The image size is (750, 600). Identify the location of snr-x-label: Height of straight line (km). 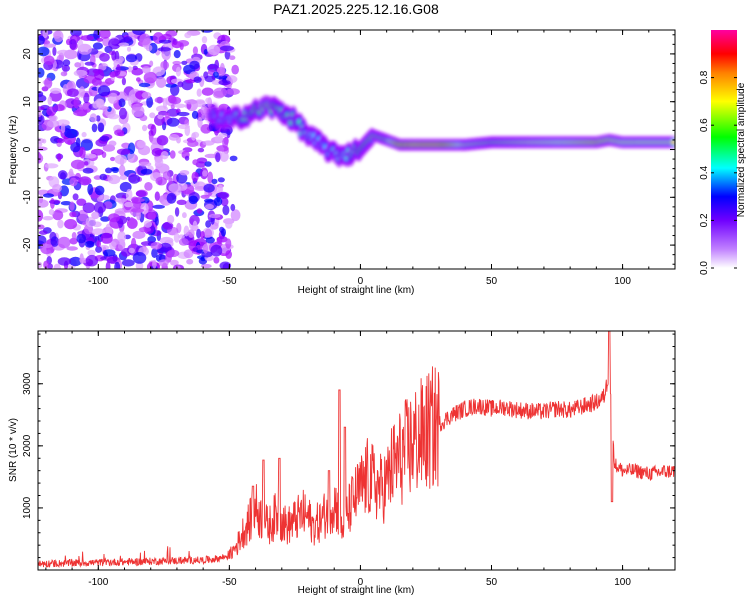
(356, 590).